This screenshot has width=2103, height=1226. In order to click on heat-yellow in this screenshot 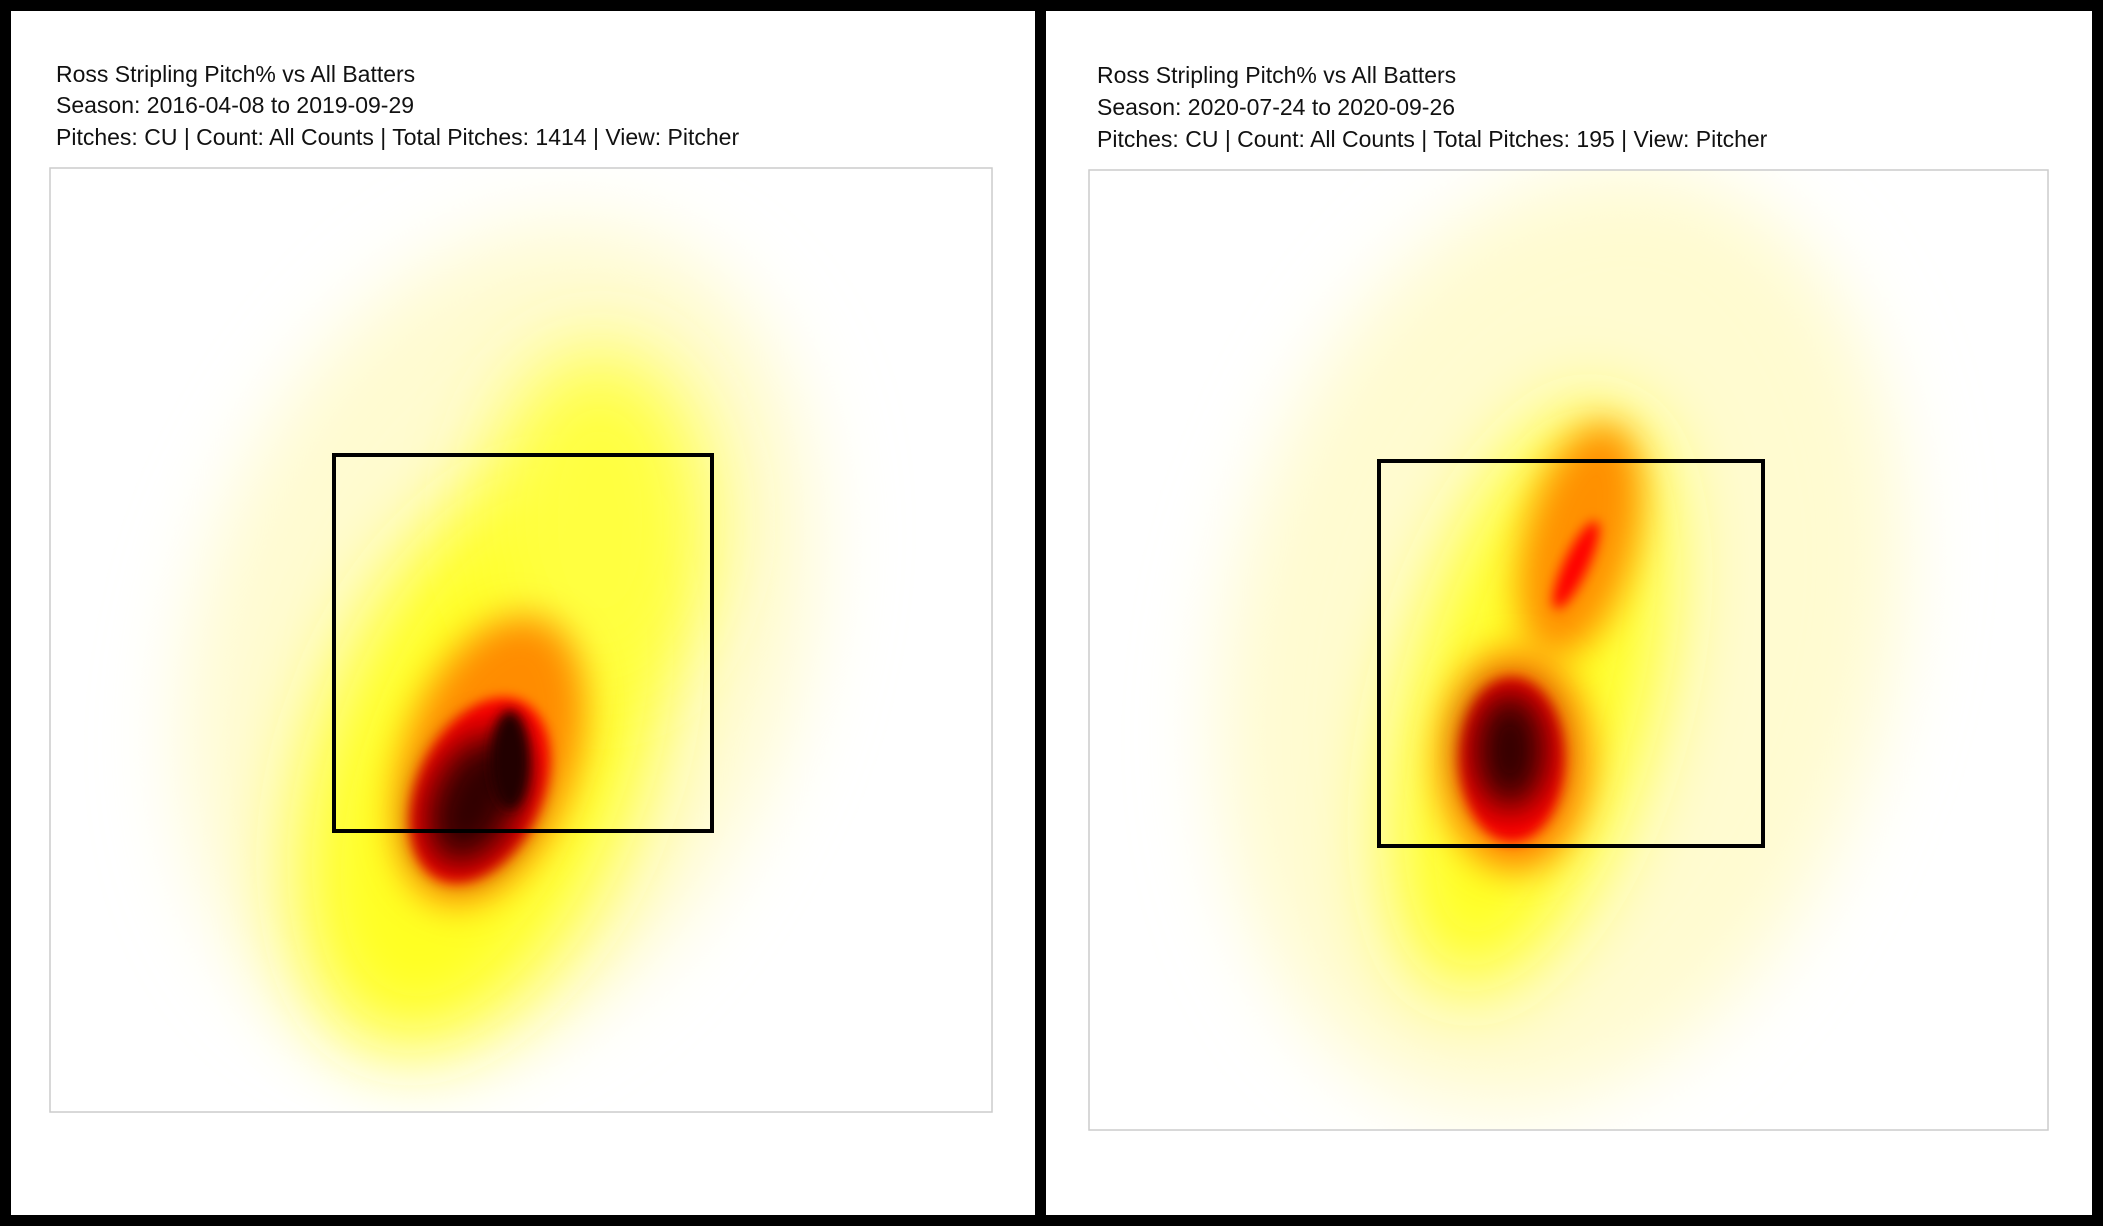, I will do `click(600, 520)`.